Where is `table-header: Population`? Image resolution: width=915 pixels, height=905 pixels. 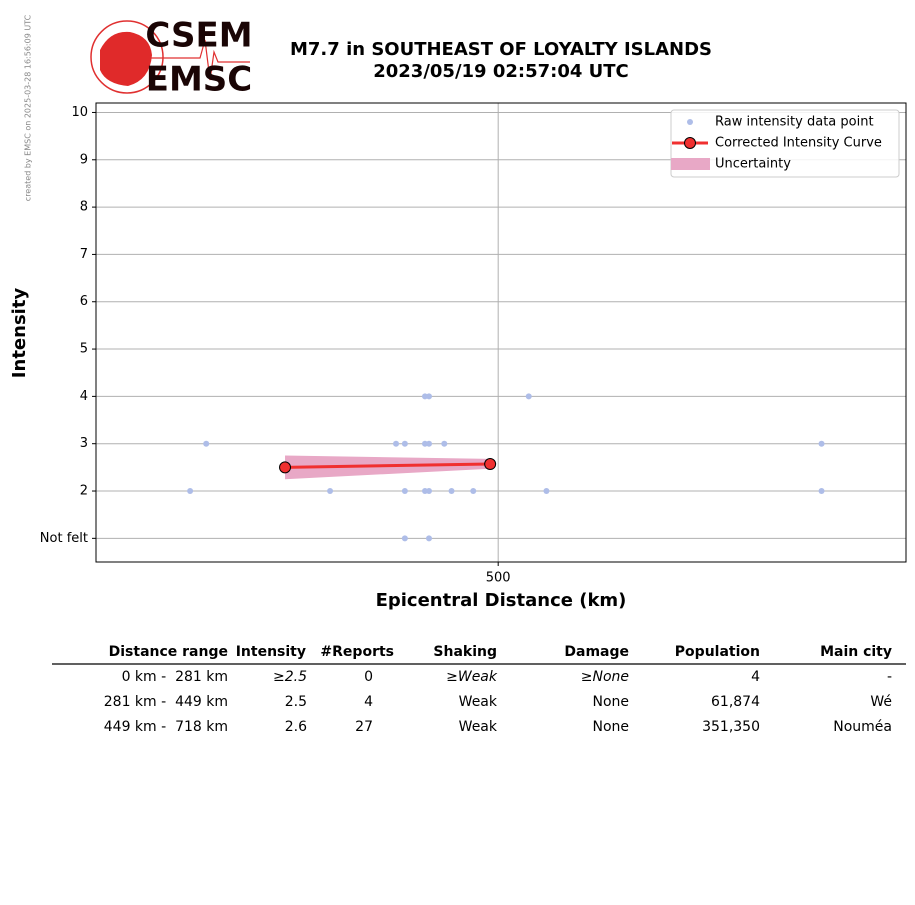
table-header: Population is located at coordinates (717, 652).